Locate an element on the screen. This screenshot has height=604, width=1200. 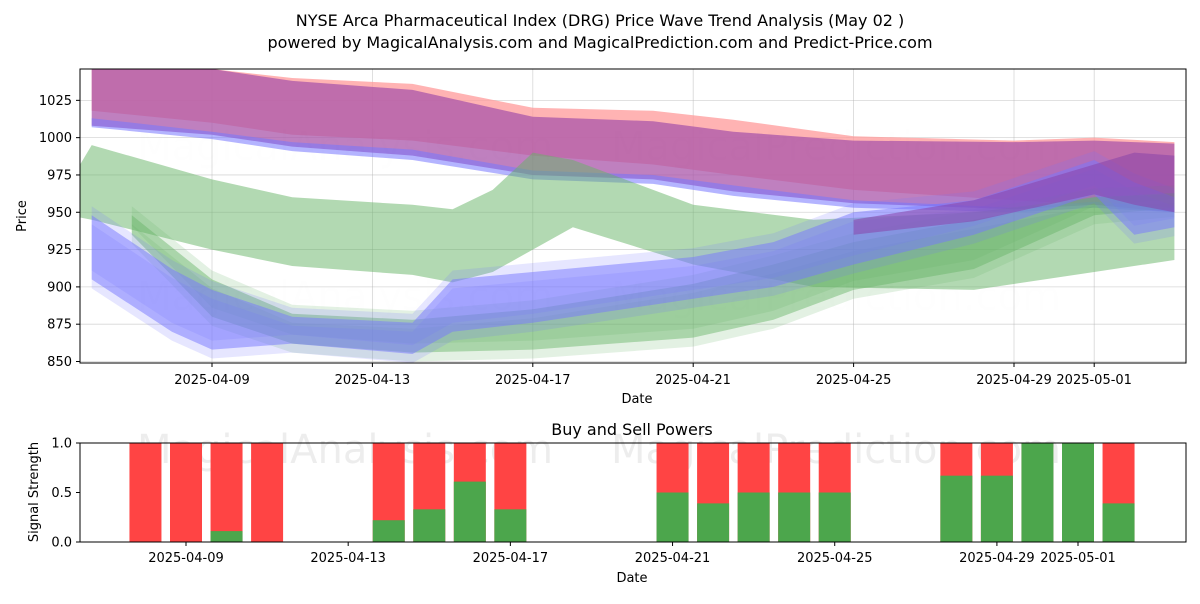
signal-xtick-label-2025-05-01: 2025-05-01 is located at coordinates (1078, 558).